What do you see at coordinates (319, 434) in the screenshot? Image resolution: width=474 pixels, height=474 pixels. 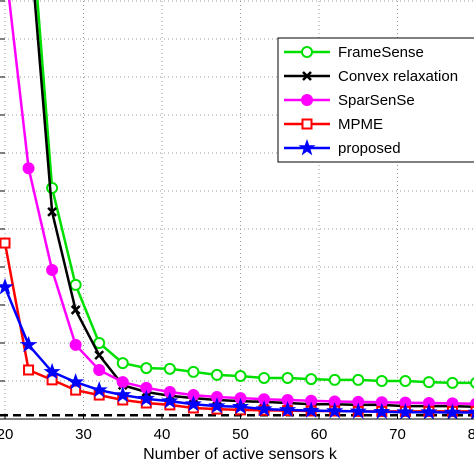 I see `x-tick-label: 60` at bounding box center [319, 434].